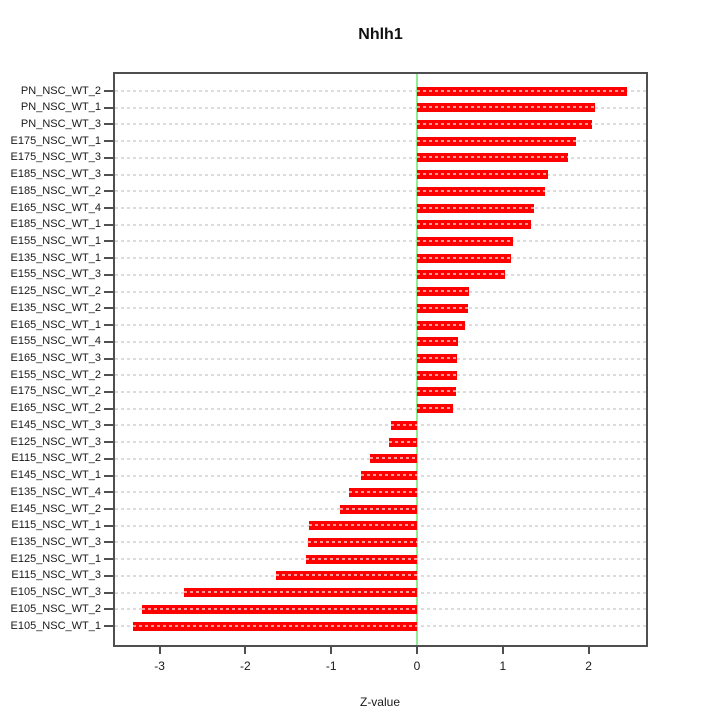  Describe the element at coordinates (56, 424) in the screenshot. I see `y-axis-category-label: E145_NSC_WT_3` at that location.